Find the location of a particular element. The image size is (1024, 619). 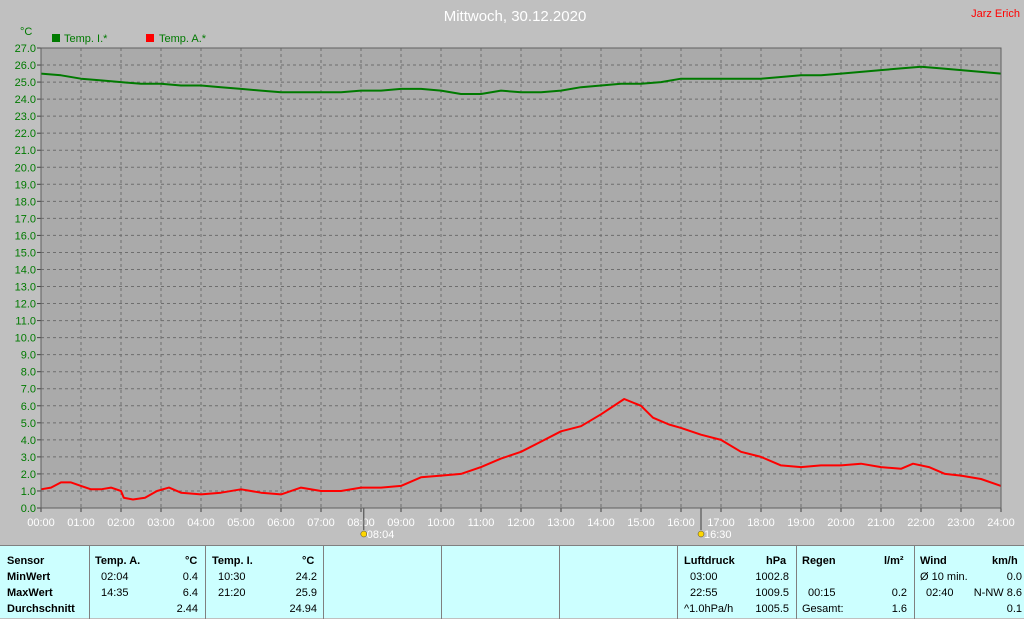

rain-time: 00:15 is located at coordinates (822, 593).